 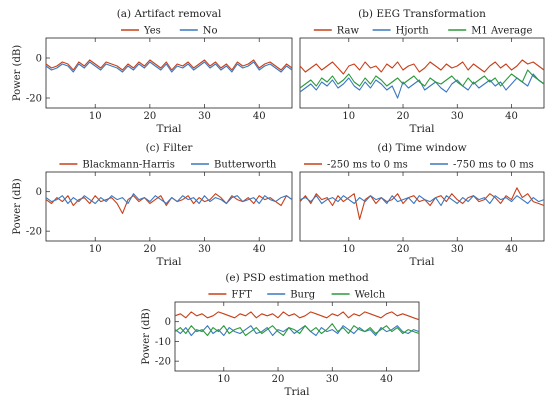 I want to click on series-line-m1-average, so click(x=422, y=79).